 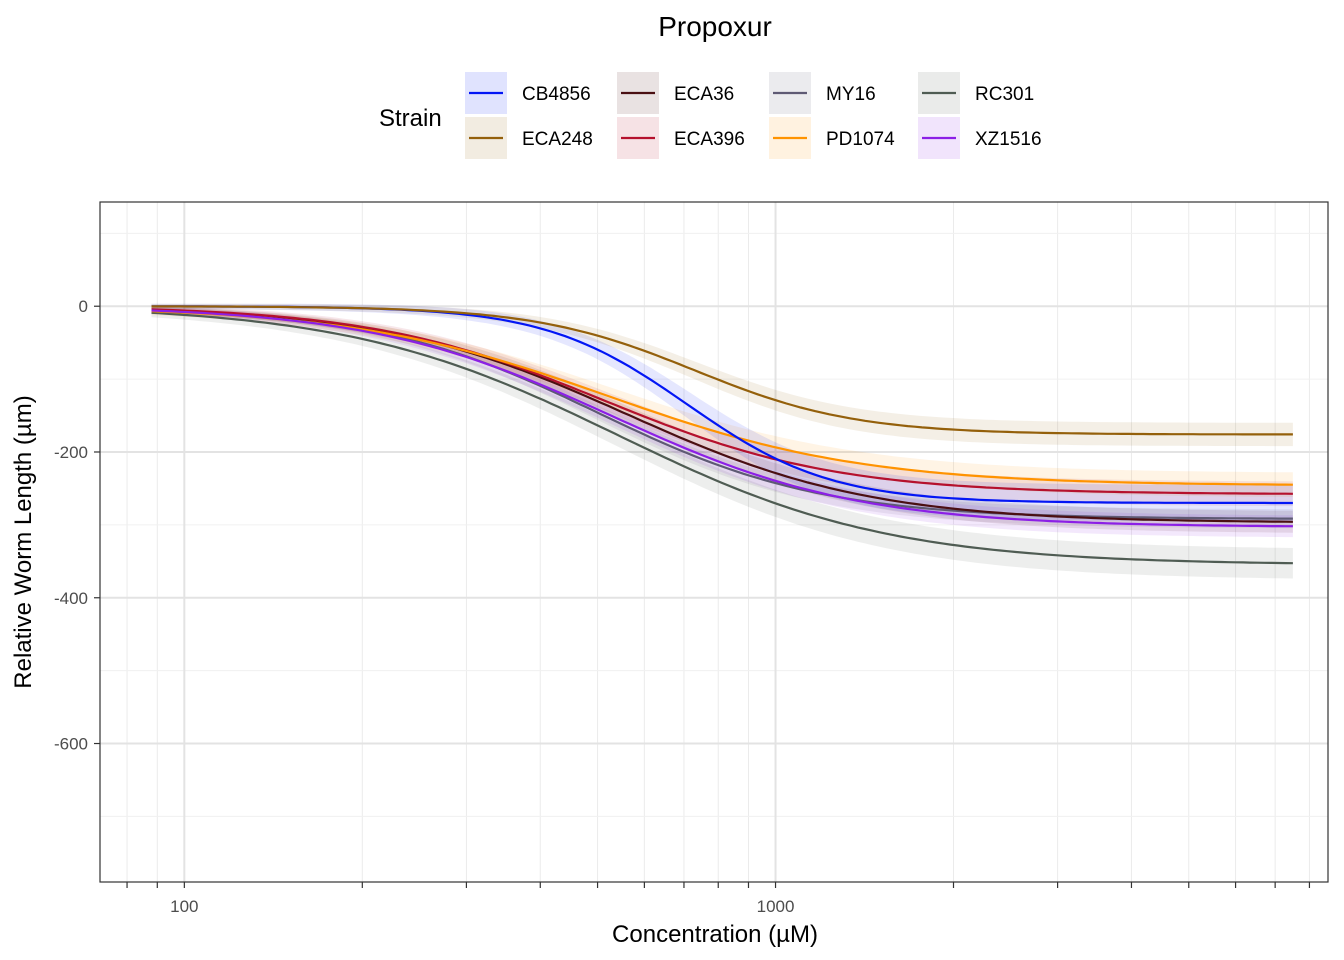 I want to click on legend-label: CB4856, so click(x=556, y=94).